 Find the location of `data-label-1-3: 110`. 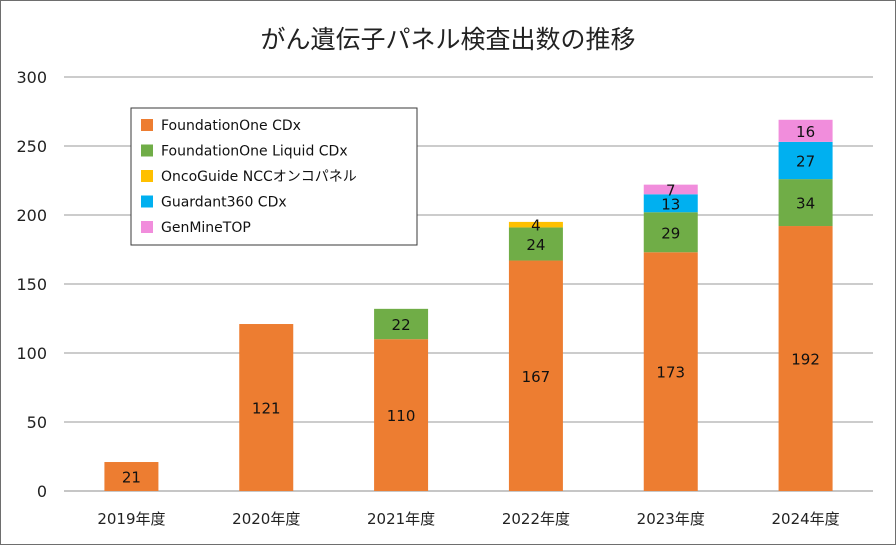

data-label-1-3: 110 is located at coordinates (401, 416).